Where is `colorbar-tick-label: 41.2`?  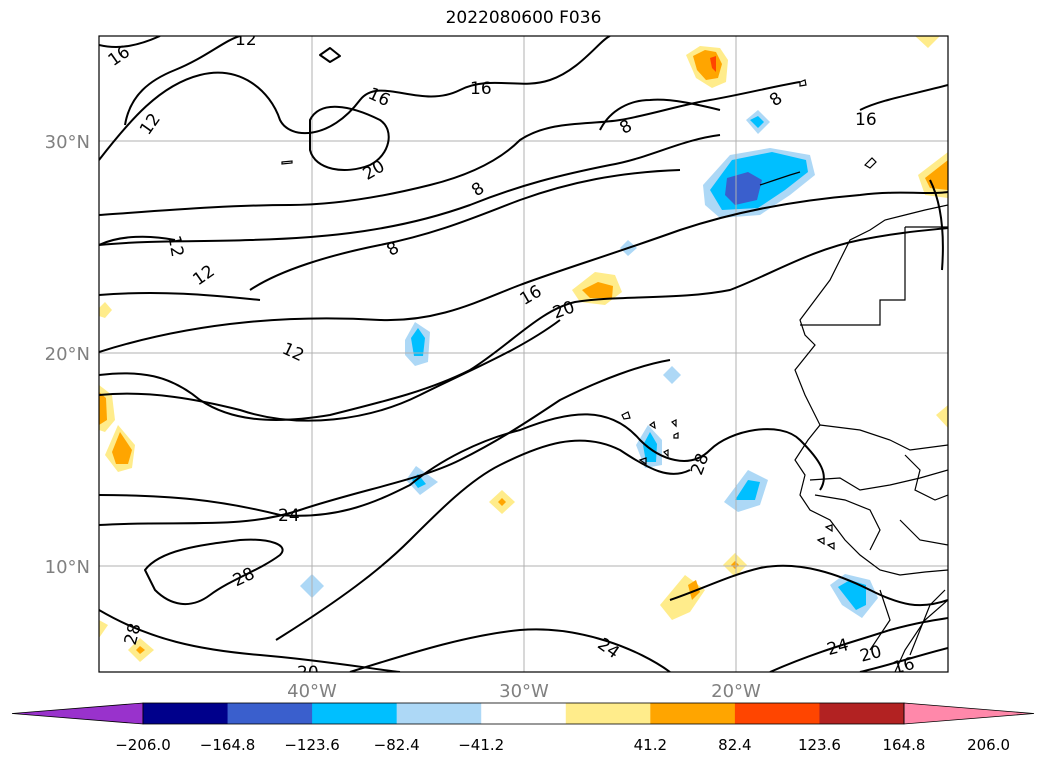 colorbar-tick-label: 41.2 is located at coordinates (650, 745).